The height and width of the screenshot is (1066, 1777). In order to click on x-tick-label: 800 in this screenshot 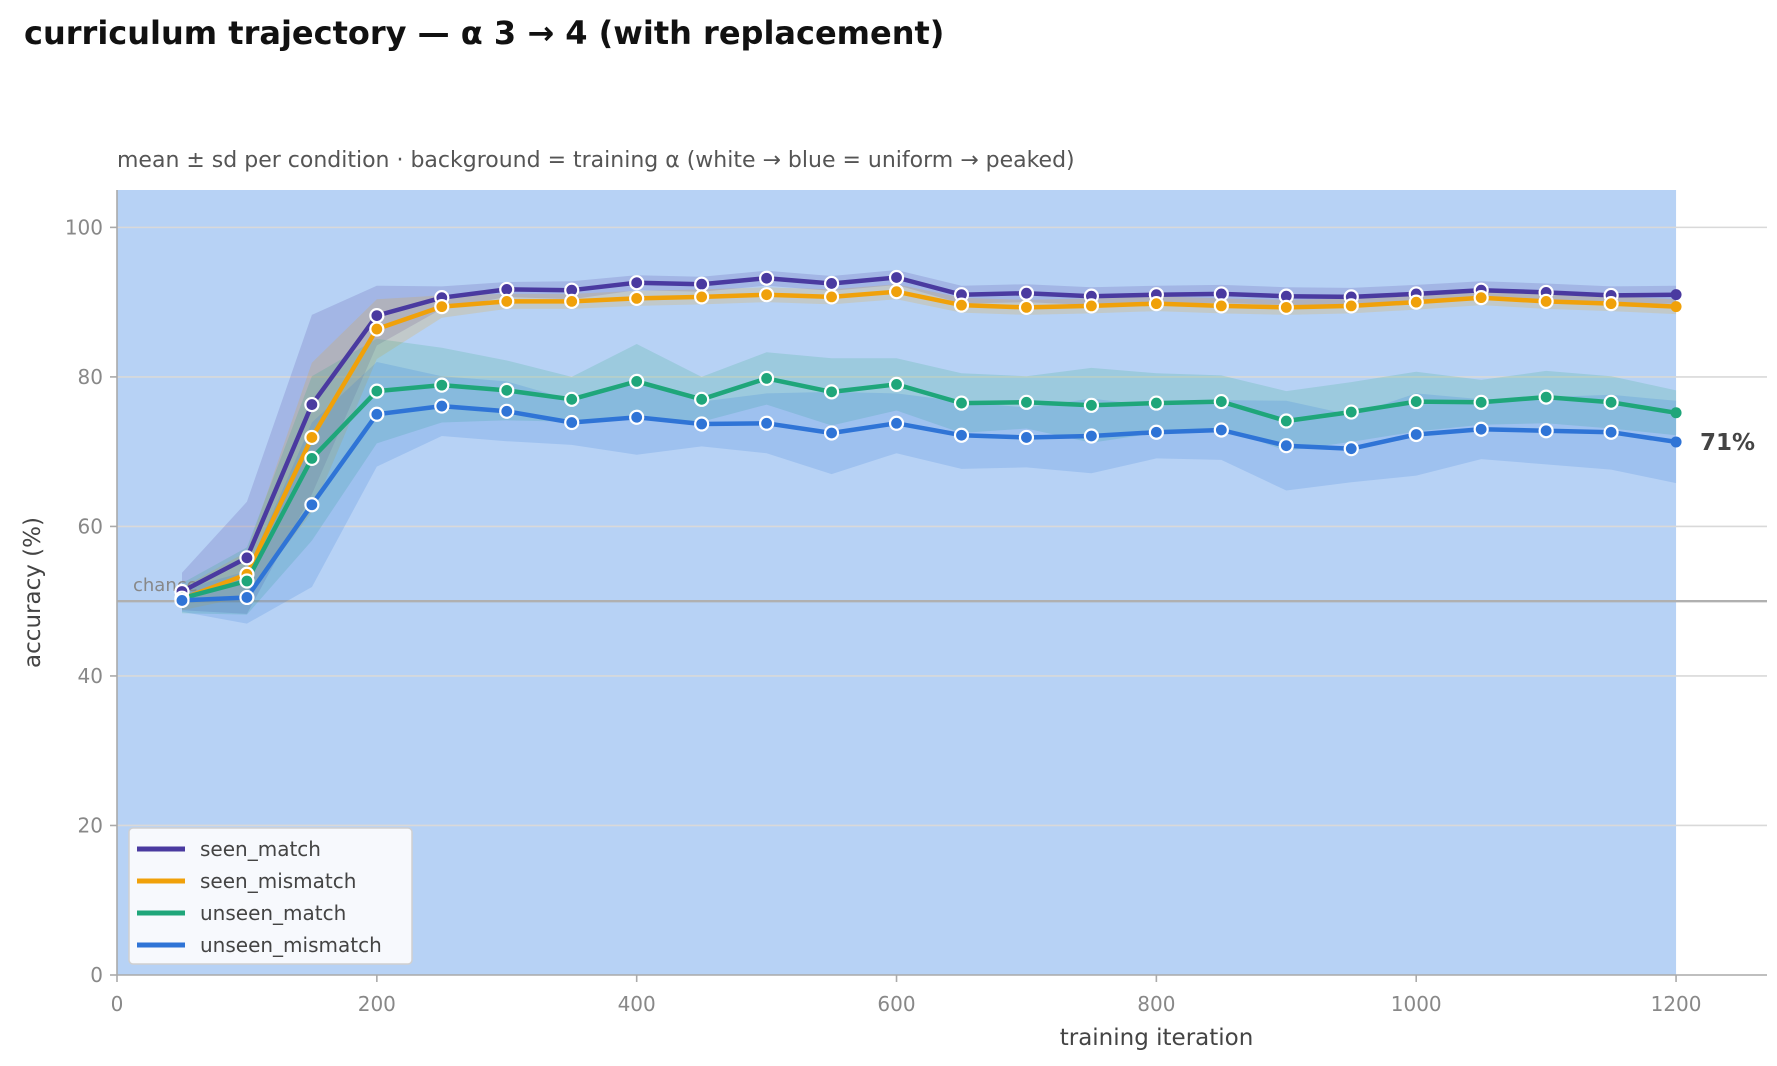, I will do `click(1156, 1004)`.